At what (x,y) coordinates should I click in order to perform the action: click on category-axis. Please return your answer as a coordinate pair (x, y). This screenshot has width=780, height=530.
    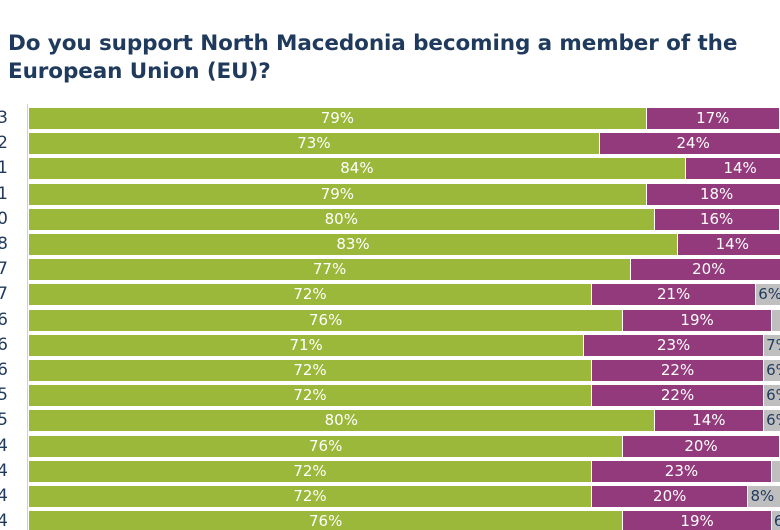
    Looking at the image, I should click on (27, 317).